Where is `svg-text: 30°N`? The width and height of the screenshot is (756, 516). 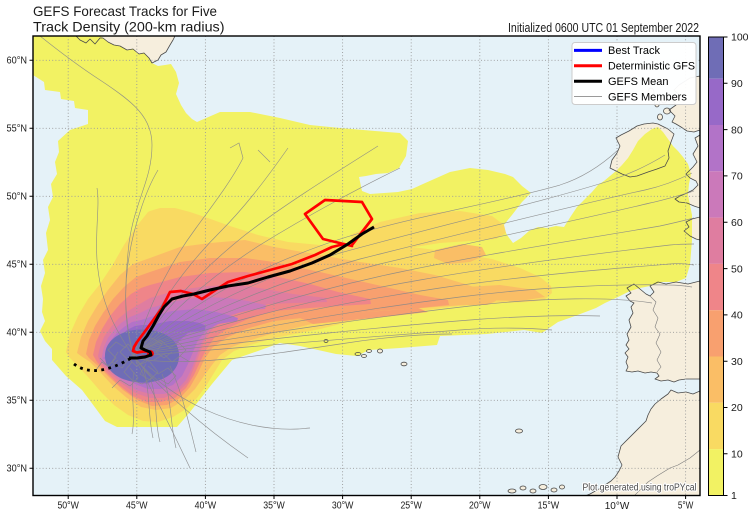
svg-text: 30°N is located at coordinates (17, 469).